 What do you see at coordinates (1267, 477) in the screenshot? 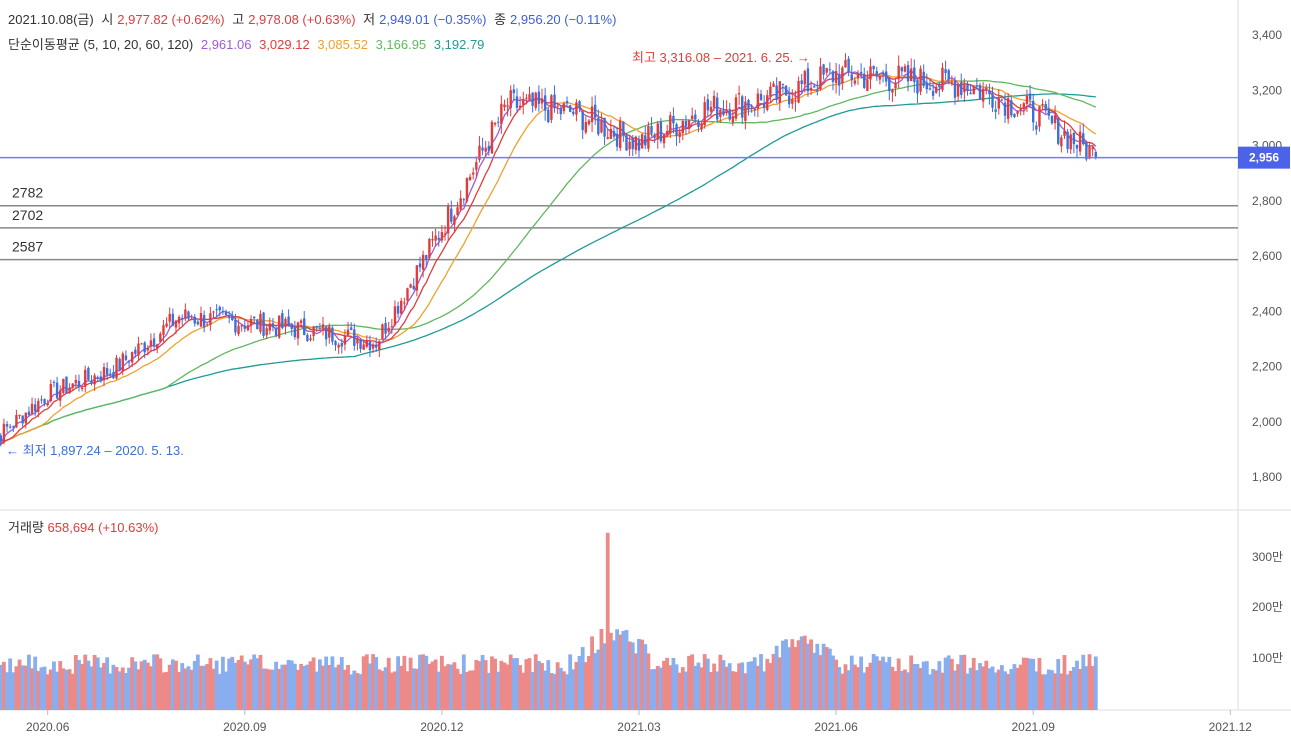
I see `price-tick-label: 1,800` at bounding box center [1267, 477].